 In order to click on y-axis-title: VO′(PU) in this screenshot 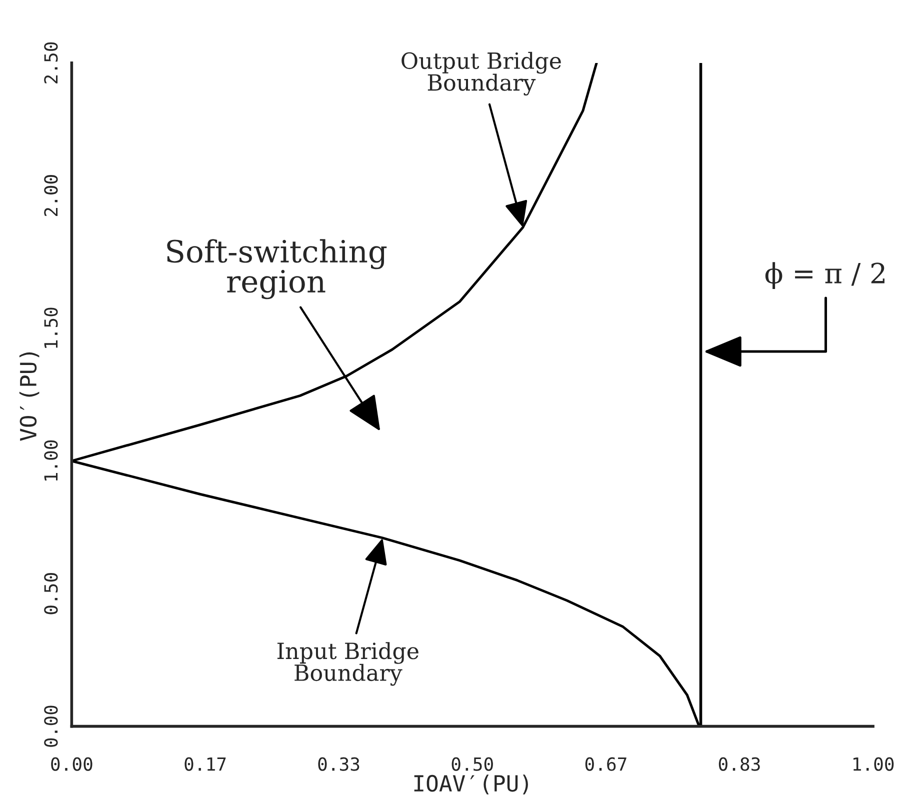, I will do `click(29, 396)`.